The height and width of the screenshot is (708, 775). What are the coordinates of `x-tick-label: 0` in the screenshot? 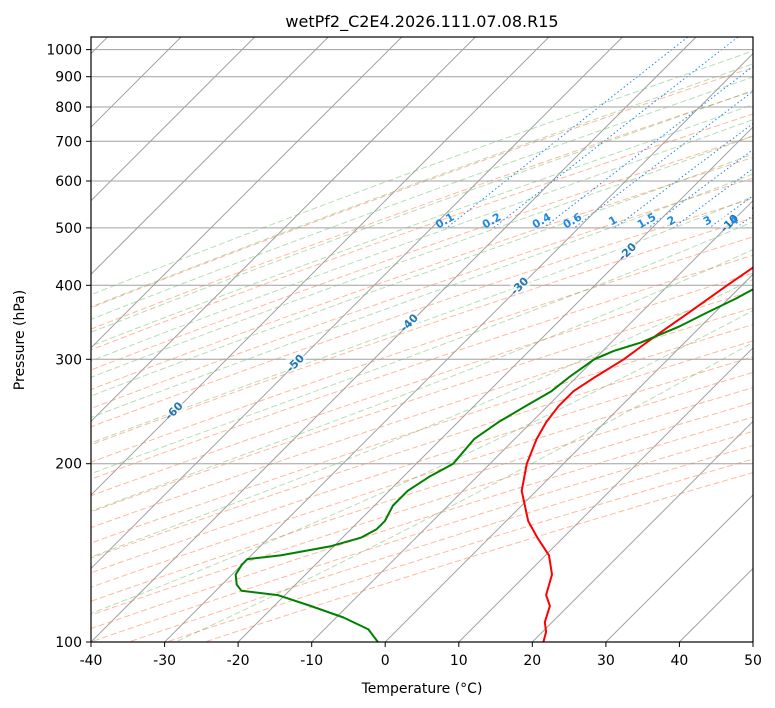 It's located at (385, 661).